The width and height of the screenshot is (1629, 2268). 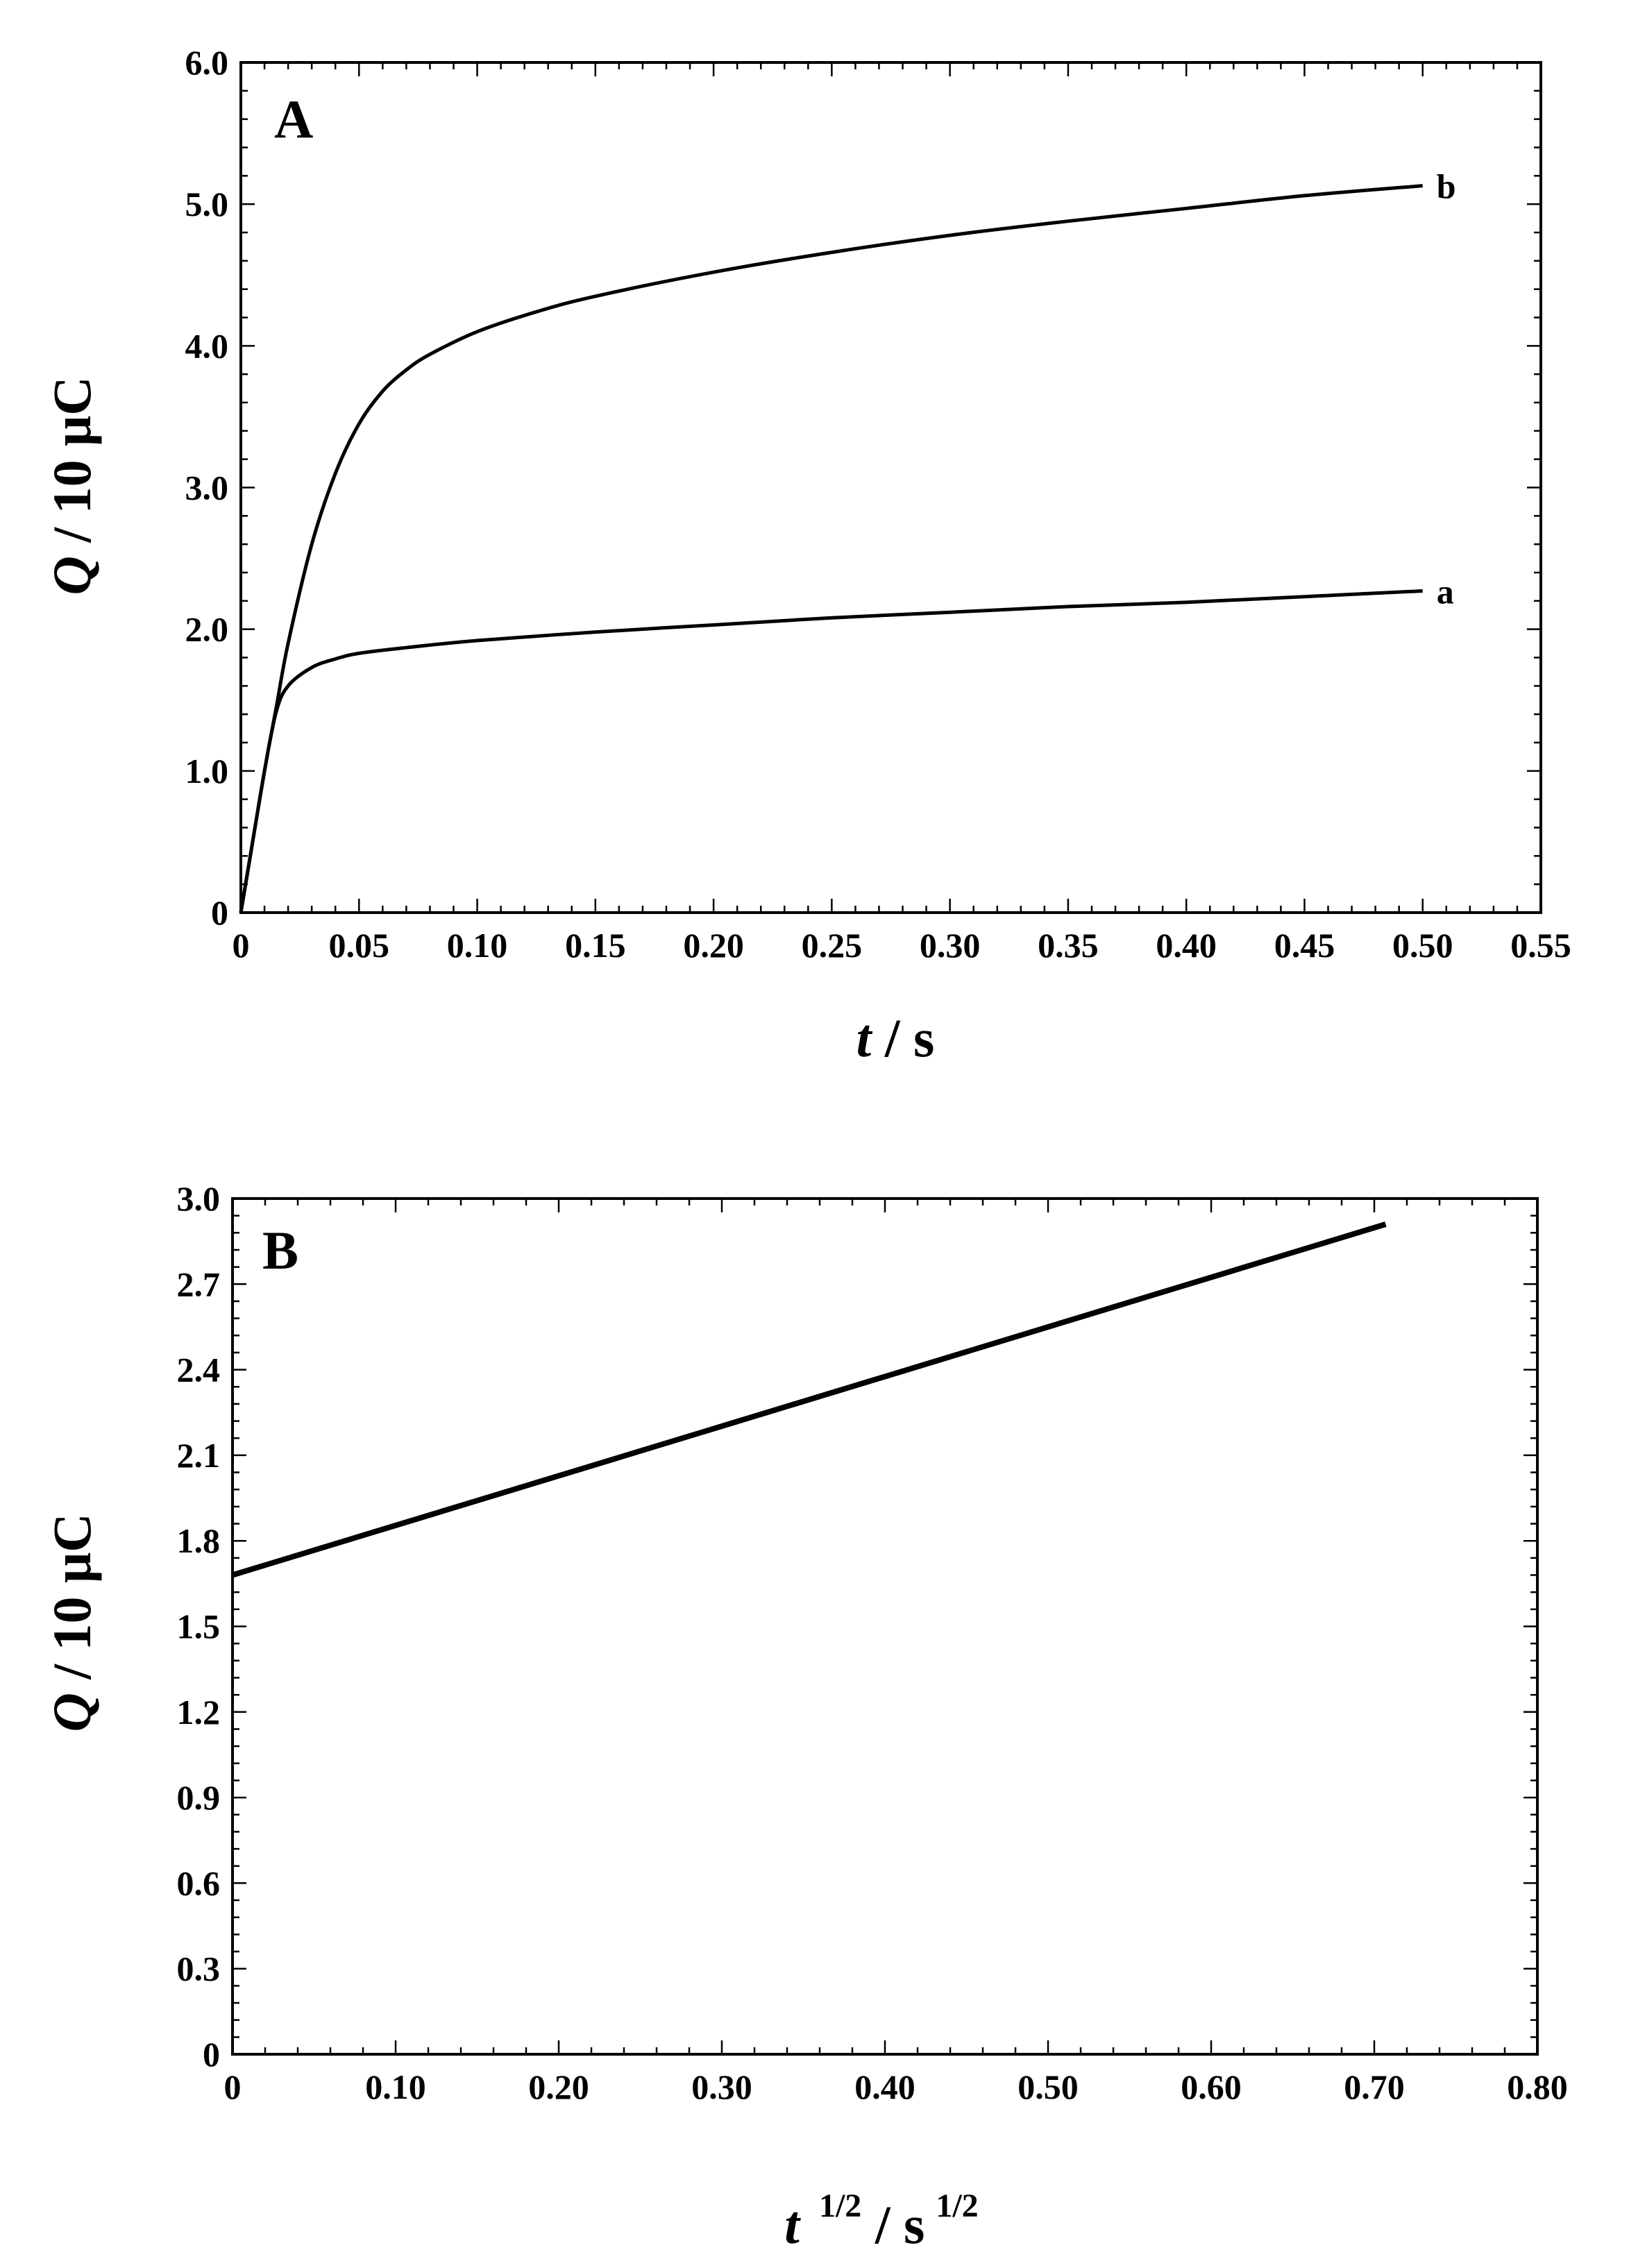 I want to click on y-tick-label: 0.3, so click(x=199, y=1968).